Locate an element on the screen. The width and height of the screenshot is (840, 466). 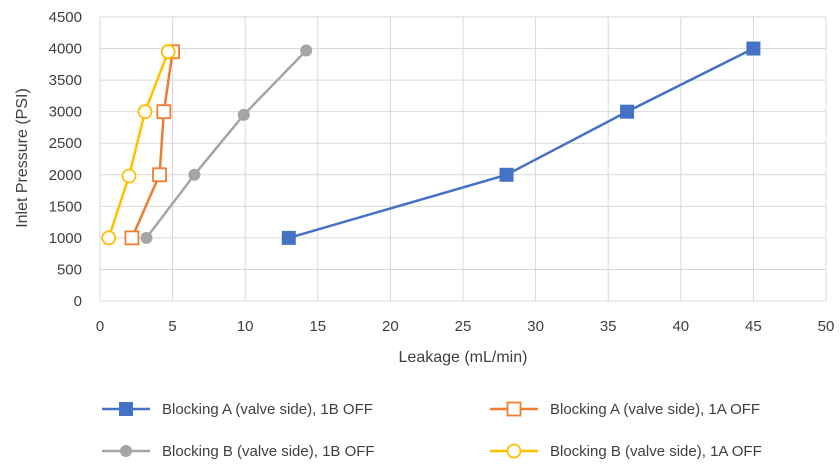
legend-item: Blocking A (valve side), 1B OFF is located at coordinates (237, 409).